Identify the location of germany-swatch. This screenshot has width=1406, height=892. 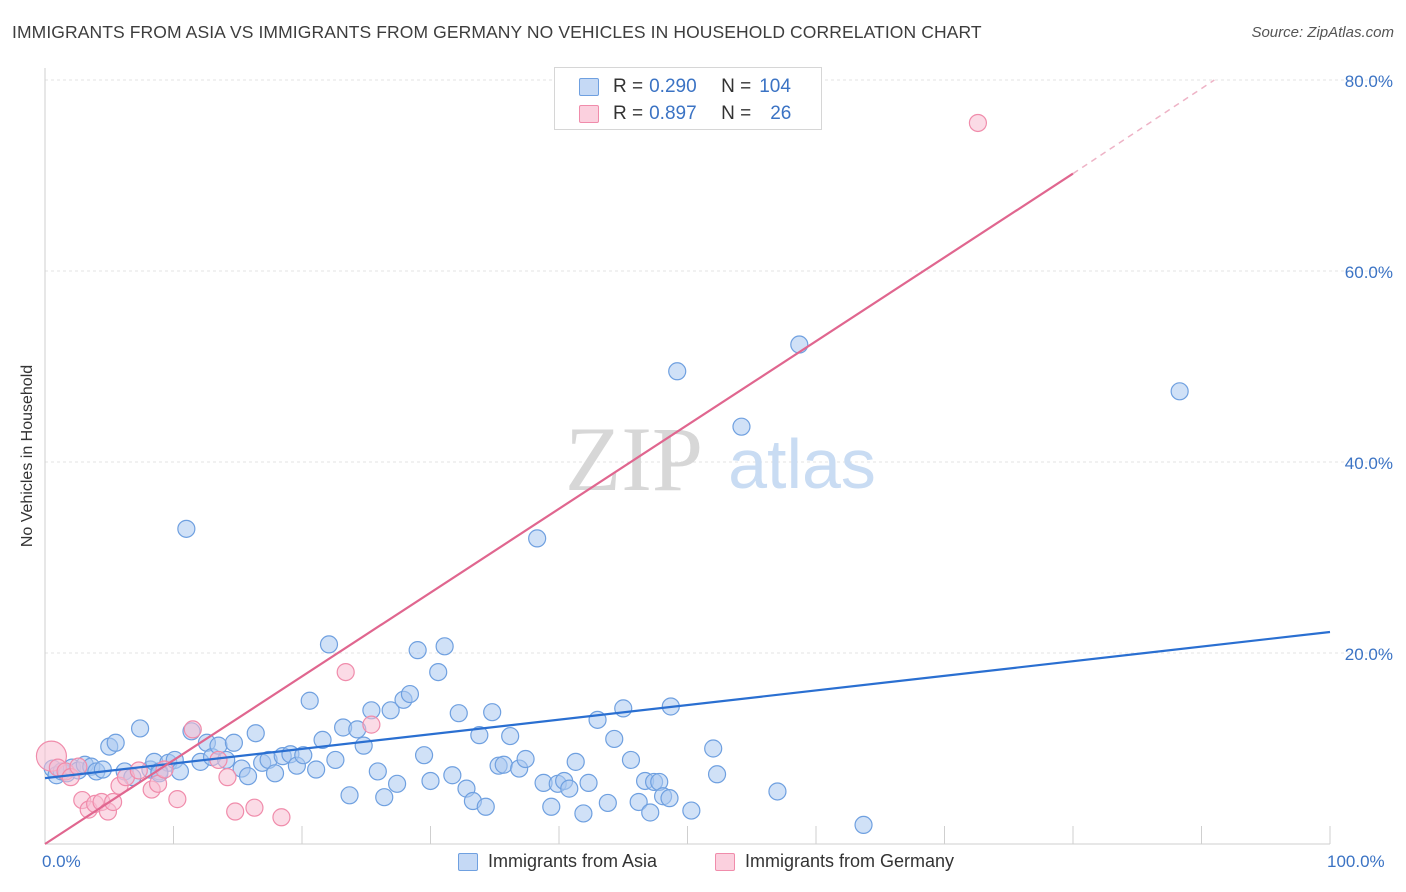
(589, 114).